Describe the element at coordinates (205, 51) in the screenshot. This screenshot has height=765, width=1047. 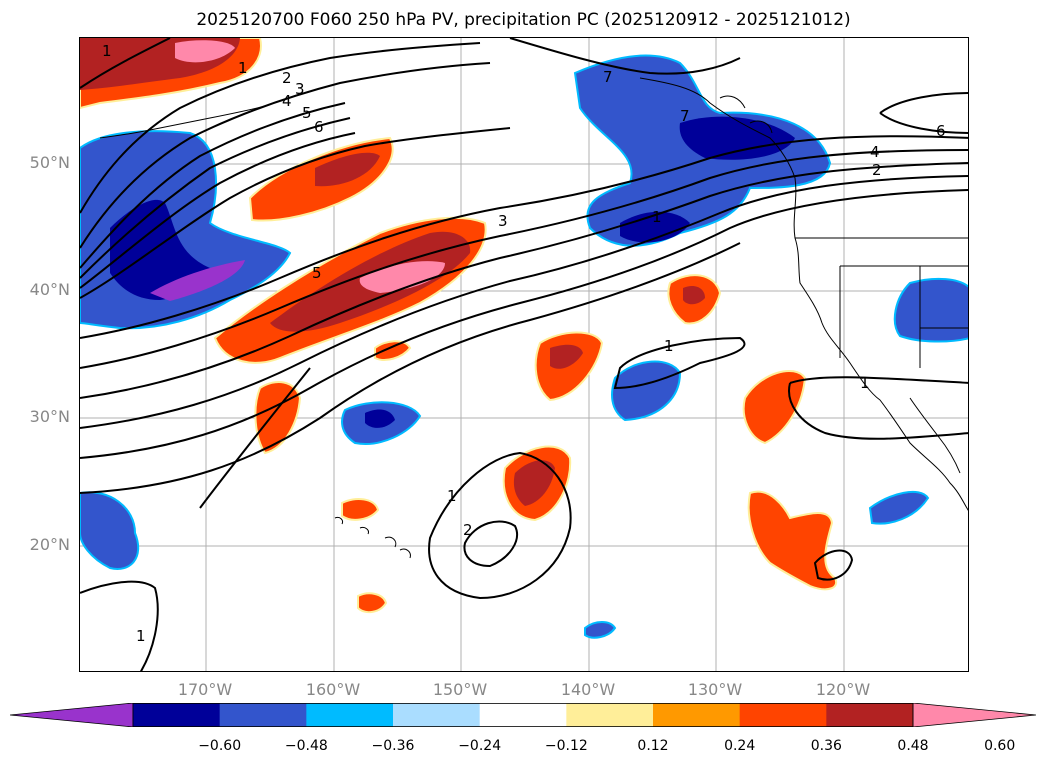
I see `pos-area-nw-max` at that location.